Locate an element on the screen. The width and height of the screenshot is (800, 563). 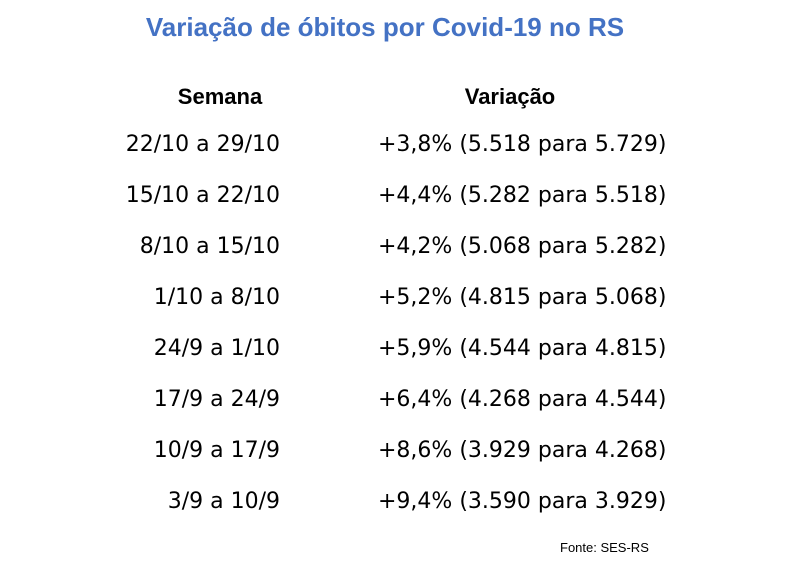
week-cell: 22/10 a 29/10 is located at coordinates (202, 144).